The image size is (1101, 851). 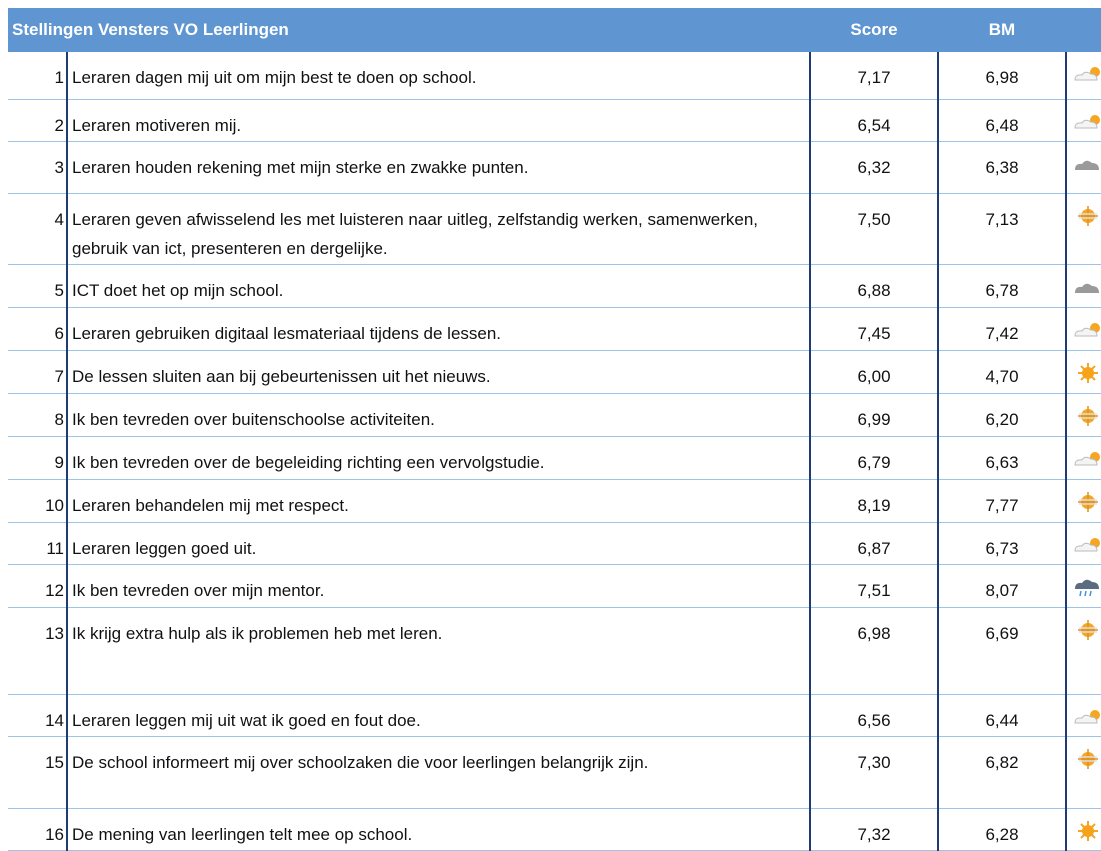 What do you see at coordinates (38, 715) in the screenshot?
I see `row-number: 14` at bounding box center [38, 715].